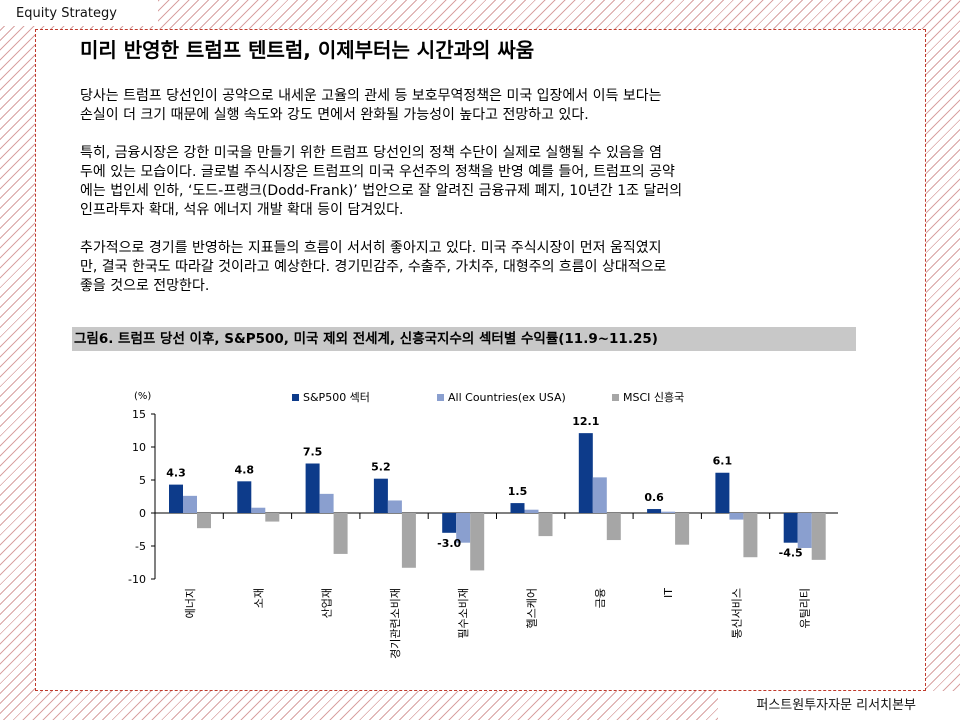 The height and width of the screenshot is (720, 960). Describe the element at coordinates (137, 579) in the screenshot. I see `y-tick-label: -10` at that location.